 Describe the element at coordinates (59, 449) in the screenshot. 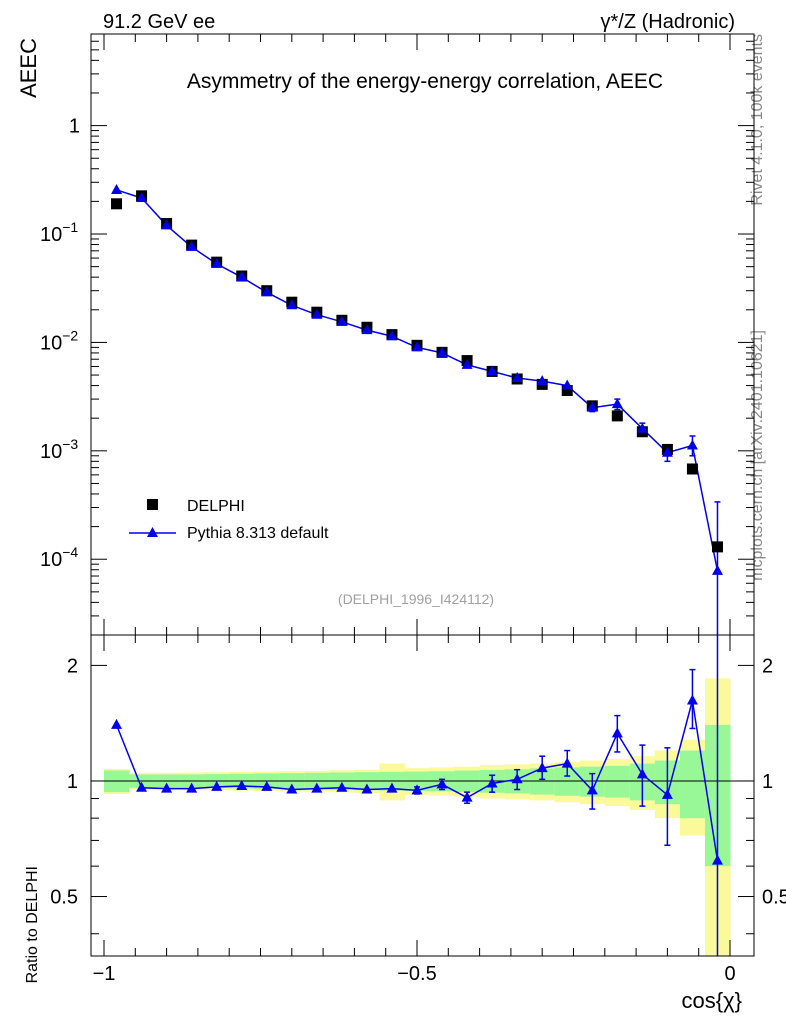

I see `y-tick-label: 10⁻³` at that location.